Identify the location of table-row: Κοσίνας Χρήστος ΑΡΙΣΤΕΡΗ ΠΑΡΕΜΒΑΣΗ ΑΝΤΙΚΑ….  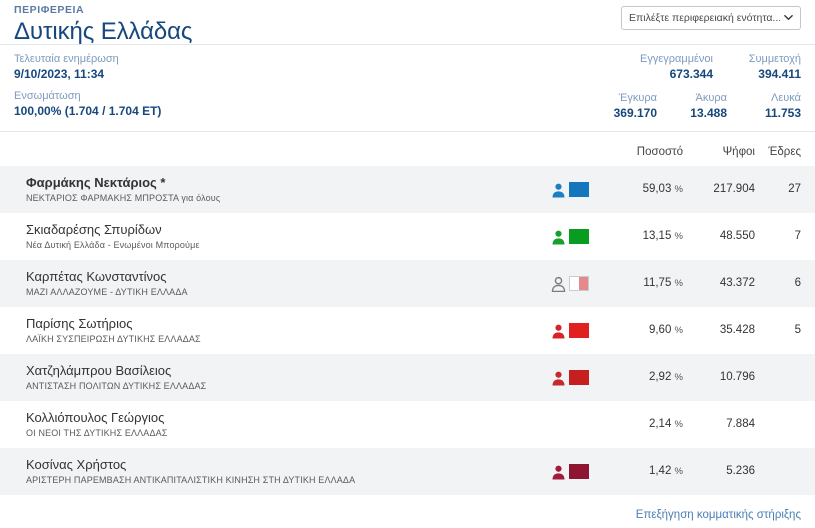
(407, 471).